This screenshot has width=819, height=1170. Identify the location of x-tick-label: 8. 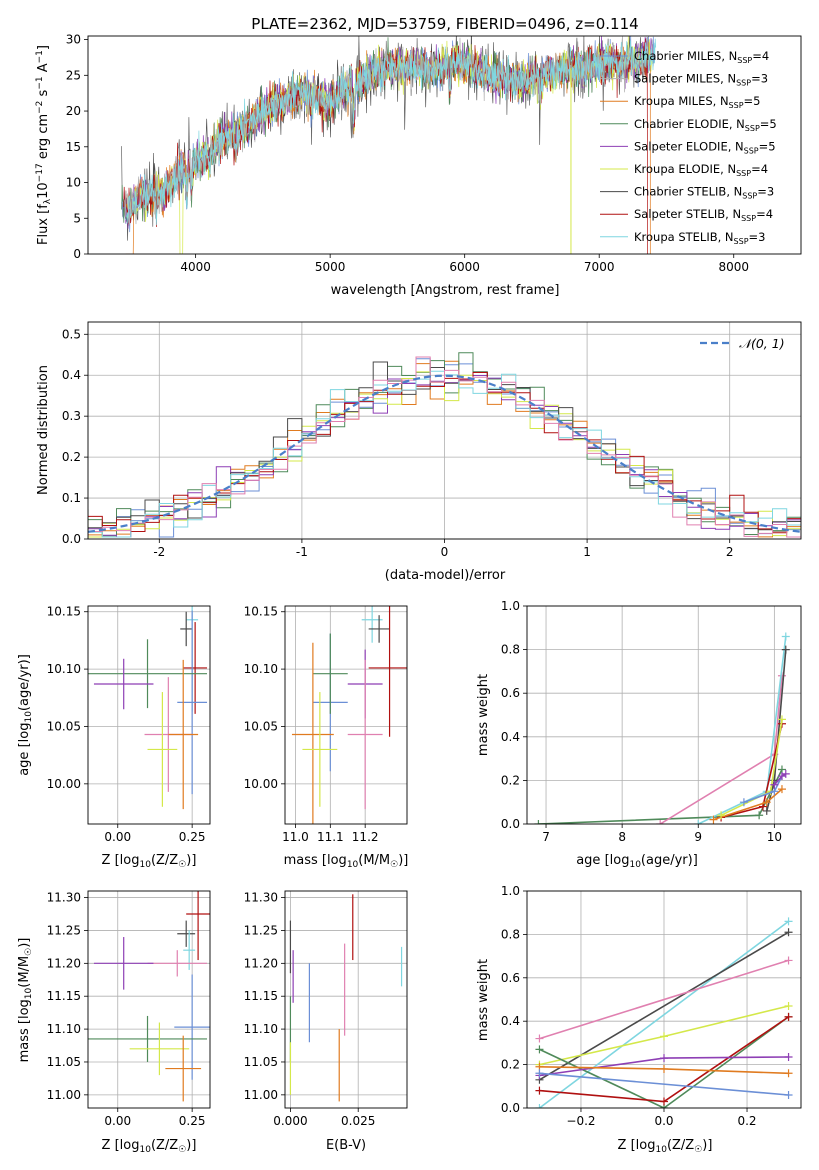
(622, 837).